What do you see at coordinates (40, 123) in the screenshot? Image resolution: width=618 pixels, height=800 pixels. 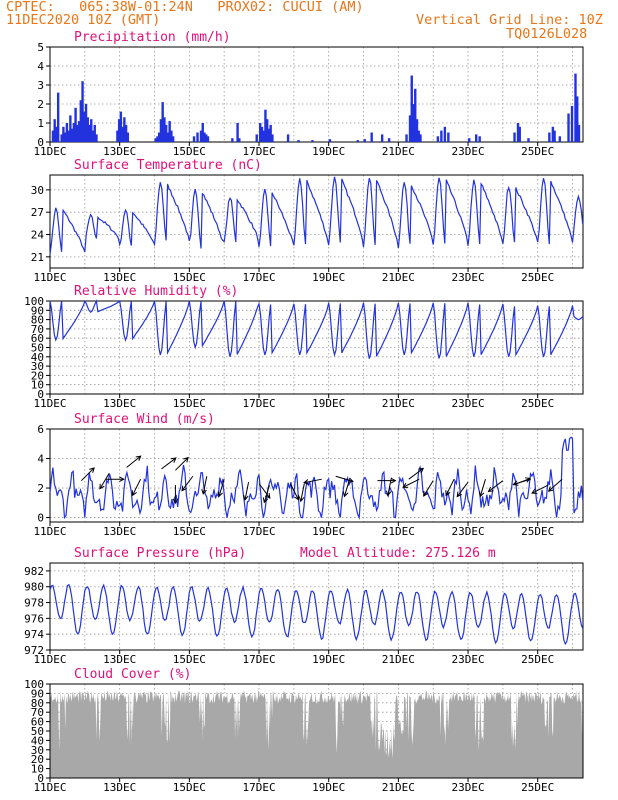 I see `y-tick-label: 1` at bounding box center [40, 123].